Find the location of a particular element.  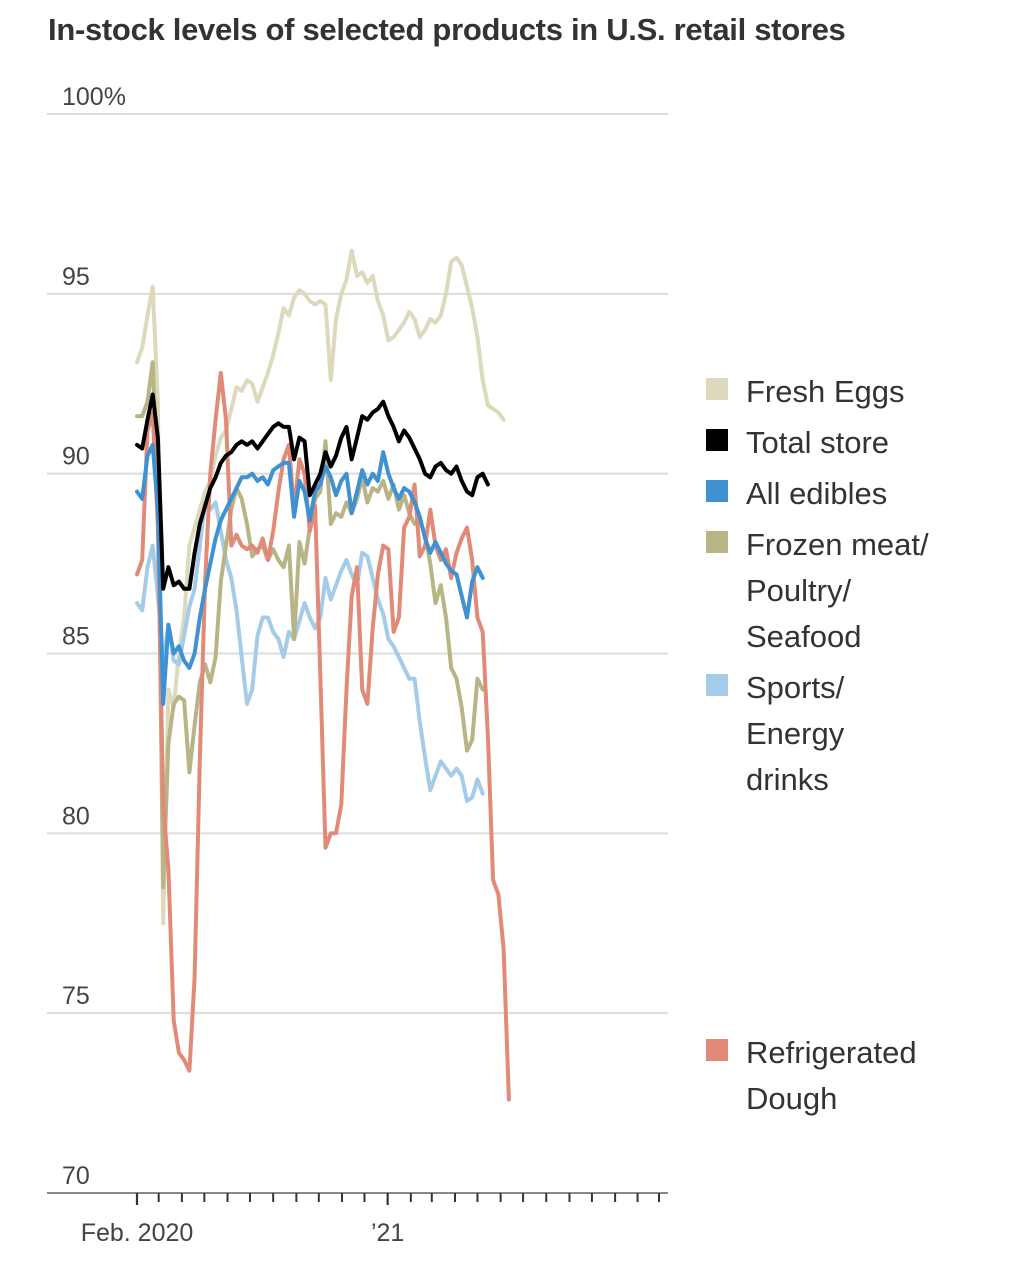

legend-swatch-all-edibles is located at coordinates (717, 491).